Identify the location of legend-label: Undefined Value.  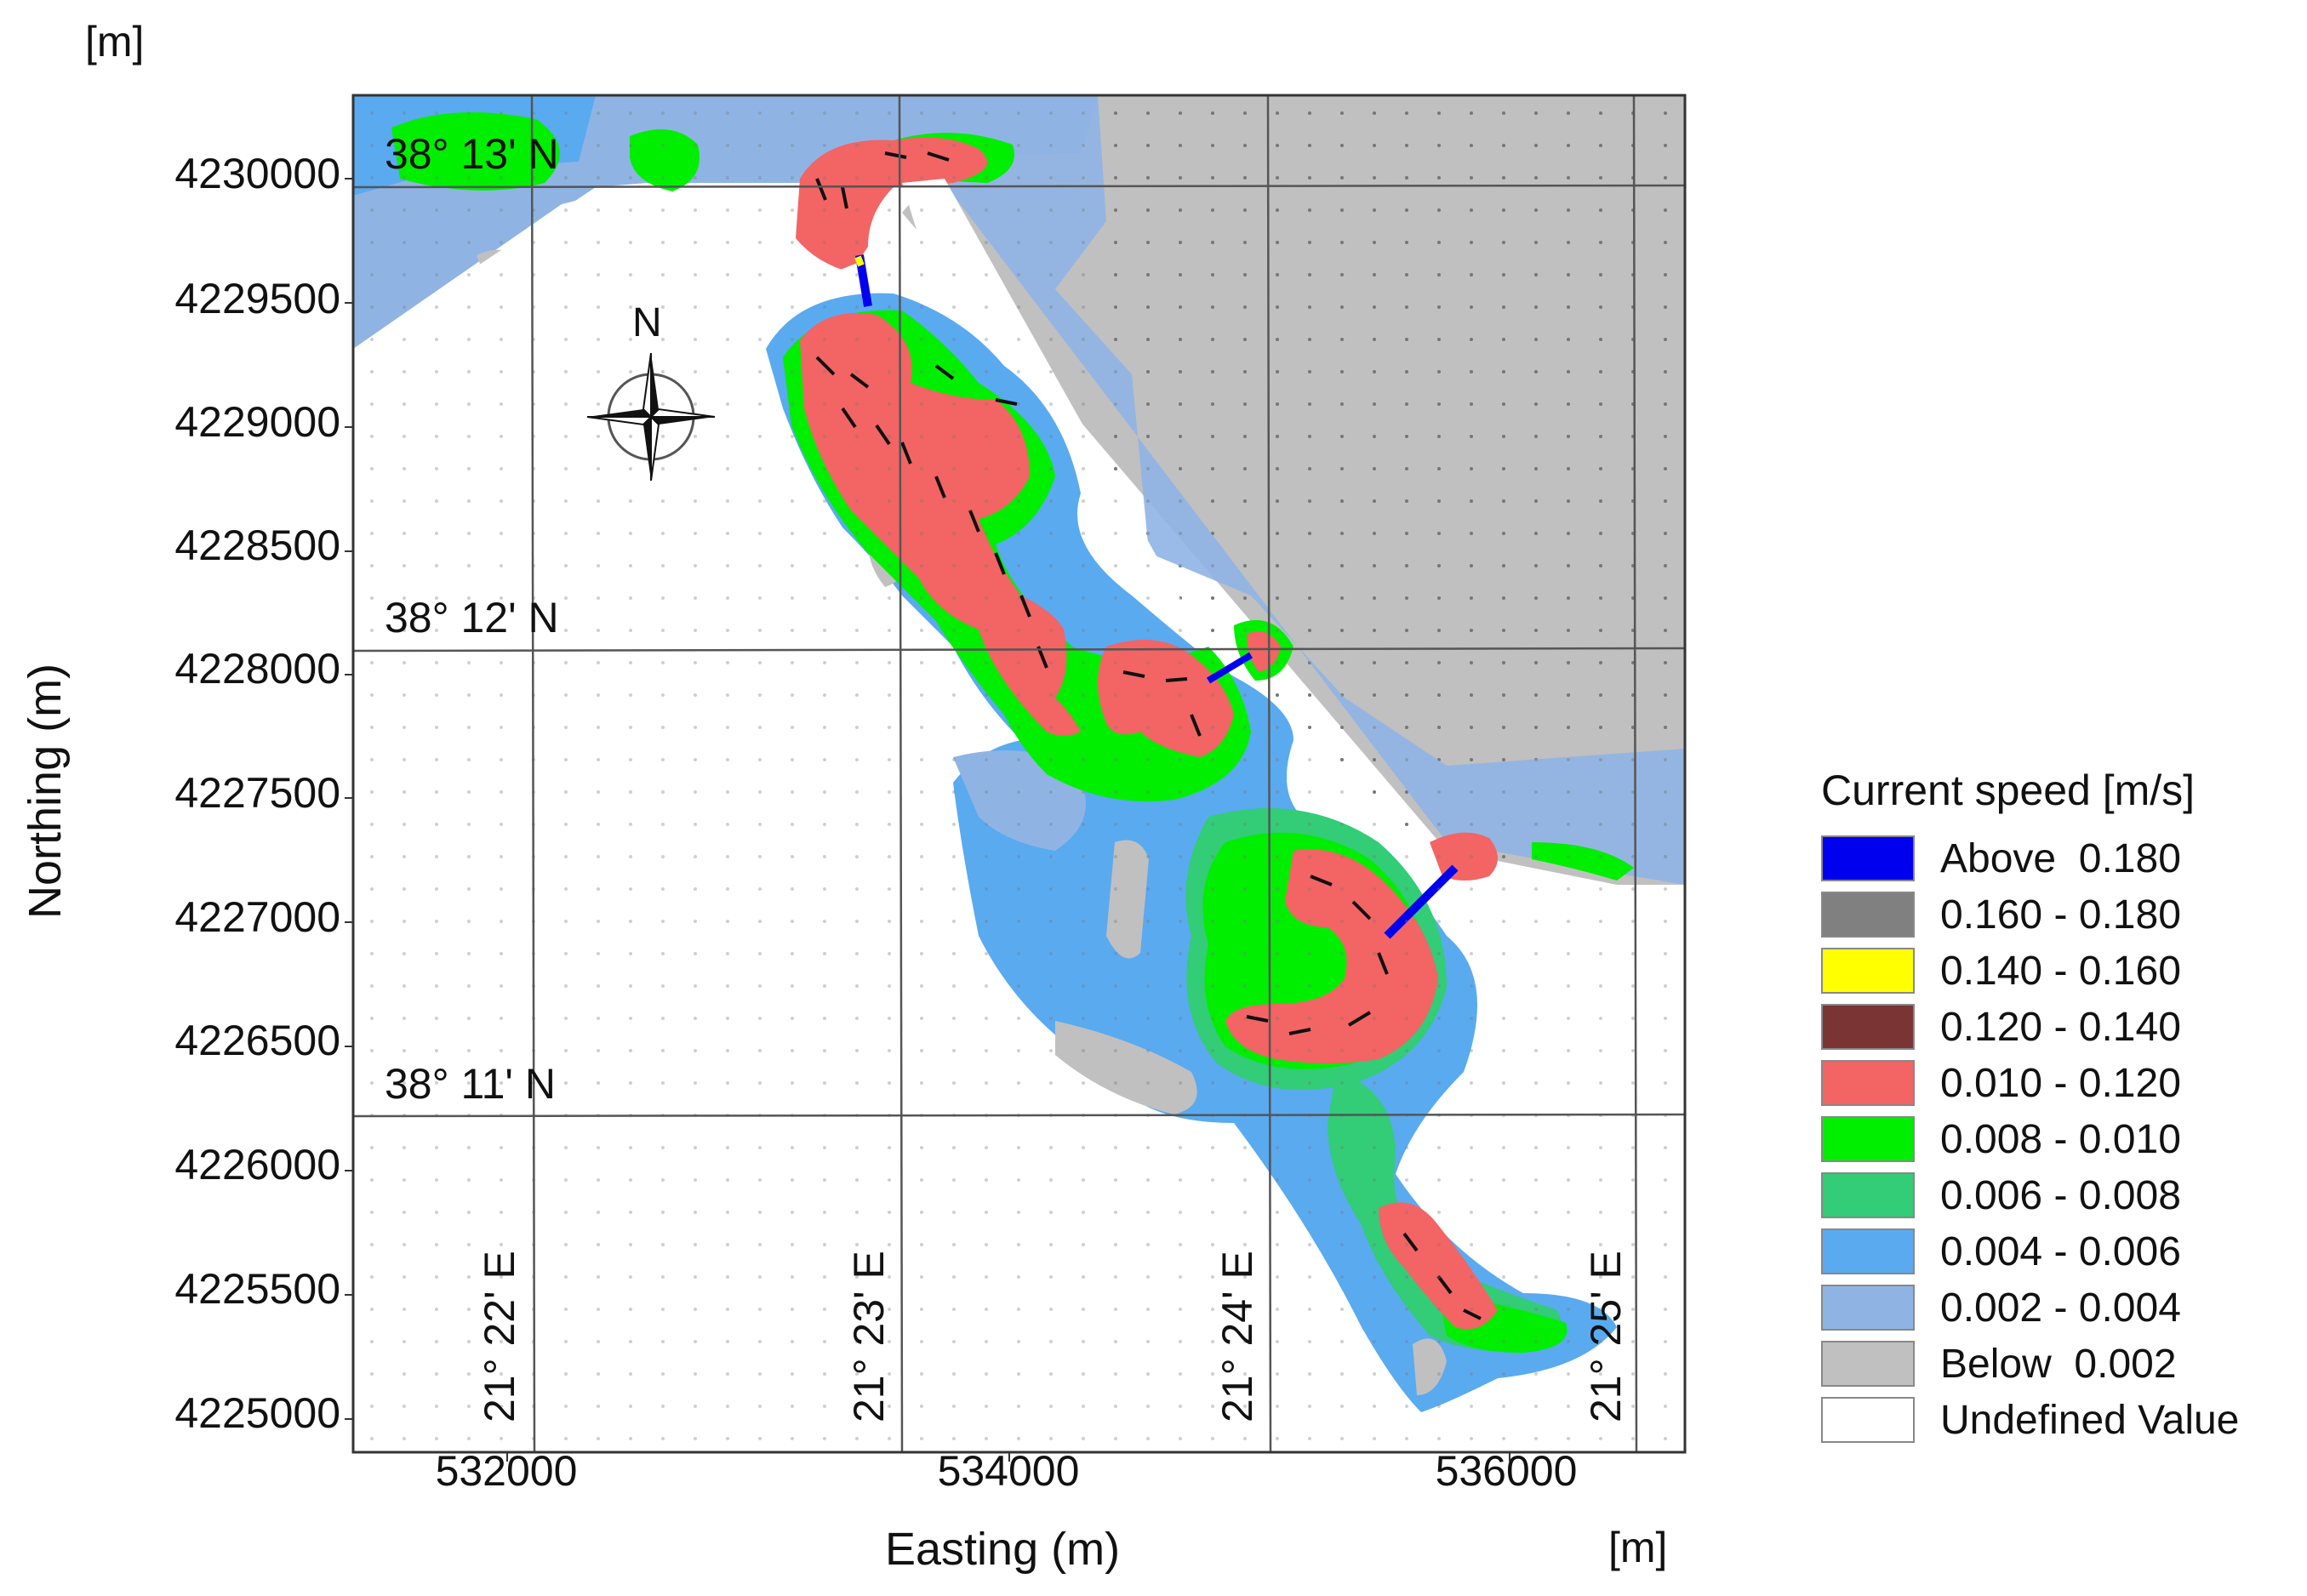
(2090, 1420).